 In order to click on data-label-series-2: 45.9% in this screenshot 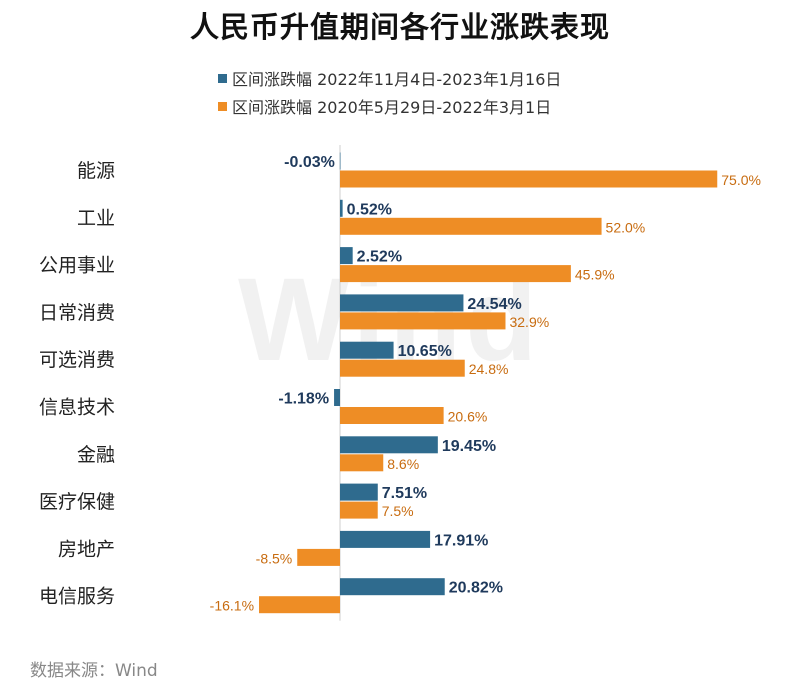, I will do `click(595, 275)`.